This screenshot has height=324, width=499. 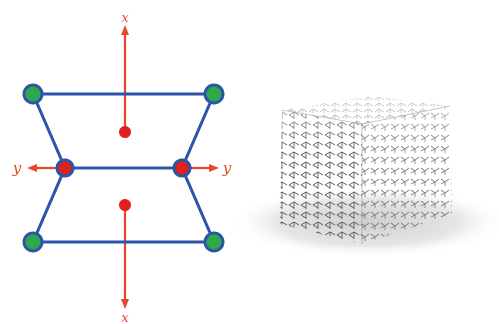 I want to click on joint-center-top, so click(x=125, y=132).